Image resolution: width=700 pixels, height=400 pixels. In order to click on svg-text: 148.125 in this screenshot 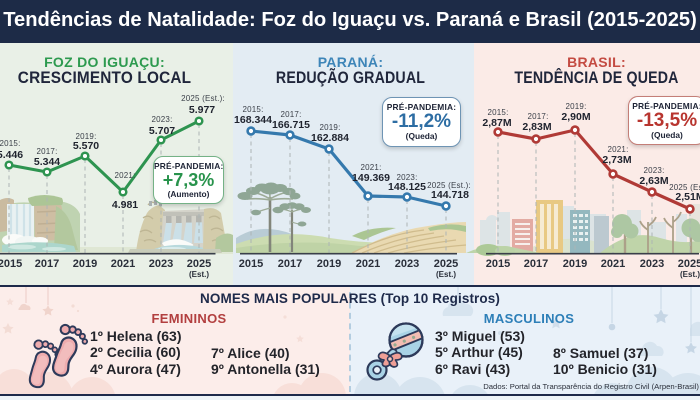, I will do `click(407, 187)`.